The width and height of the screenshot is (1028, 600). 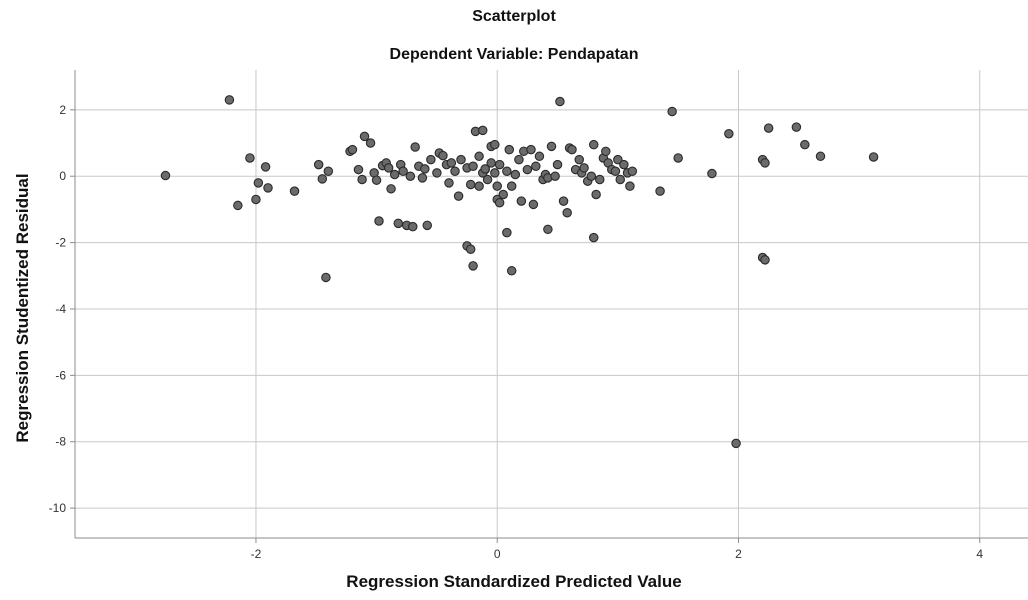 I want to click on x-axis-label: Regression Standardized Predicted Value, so click(x=514, y=581).